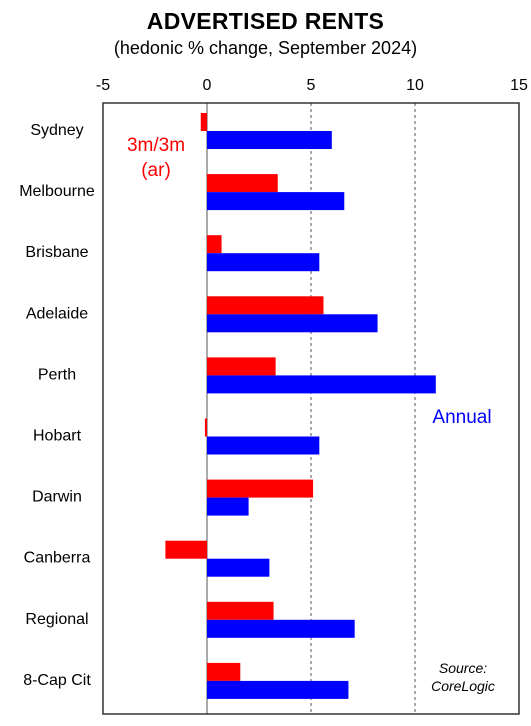  Describe the element at coordinates (461, 417) in the screenshot. I see `series-label-annual: Annual` at that location.